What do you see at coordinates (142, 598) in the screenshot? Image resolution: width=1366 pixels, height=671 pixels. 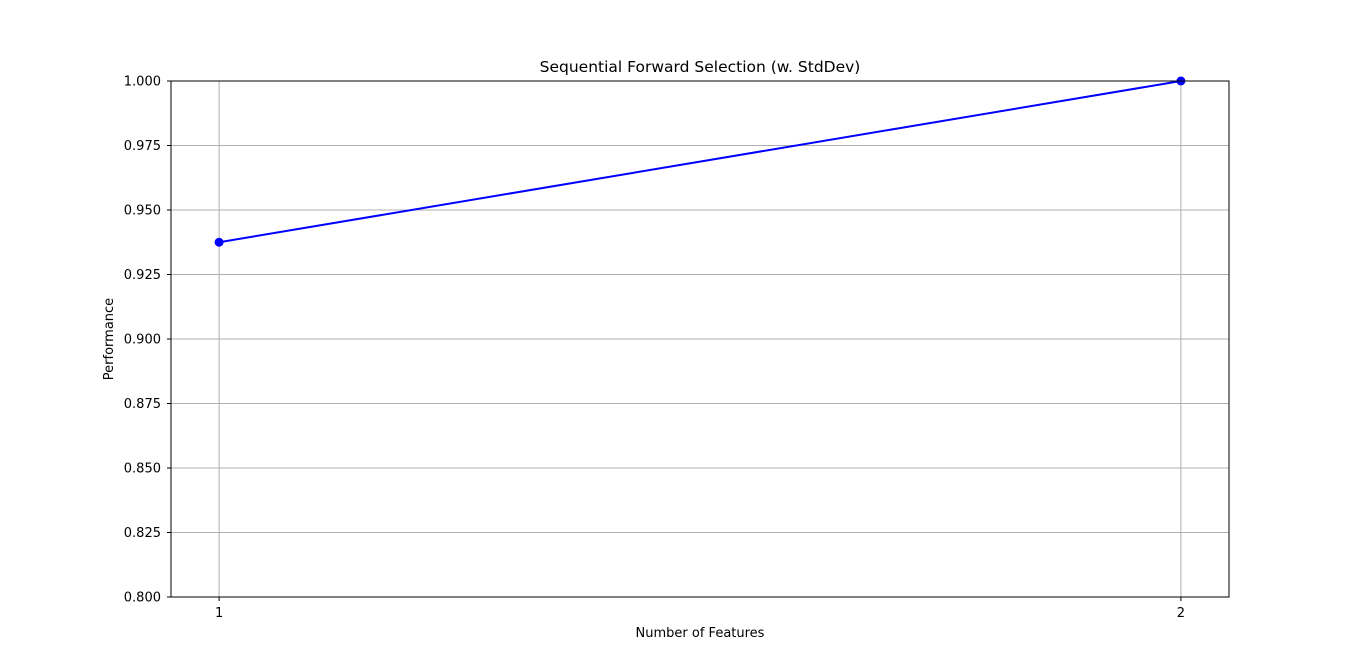 I see `y-tick-label: 0.800` at bounding box center [142, 598].